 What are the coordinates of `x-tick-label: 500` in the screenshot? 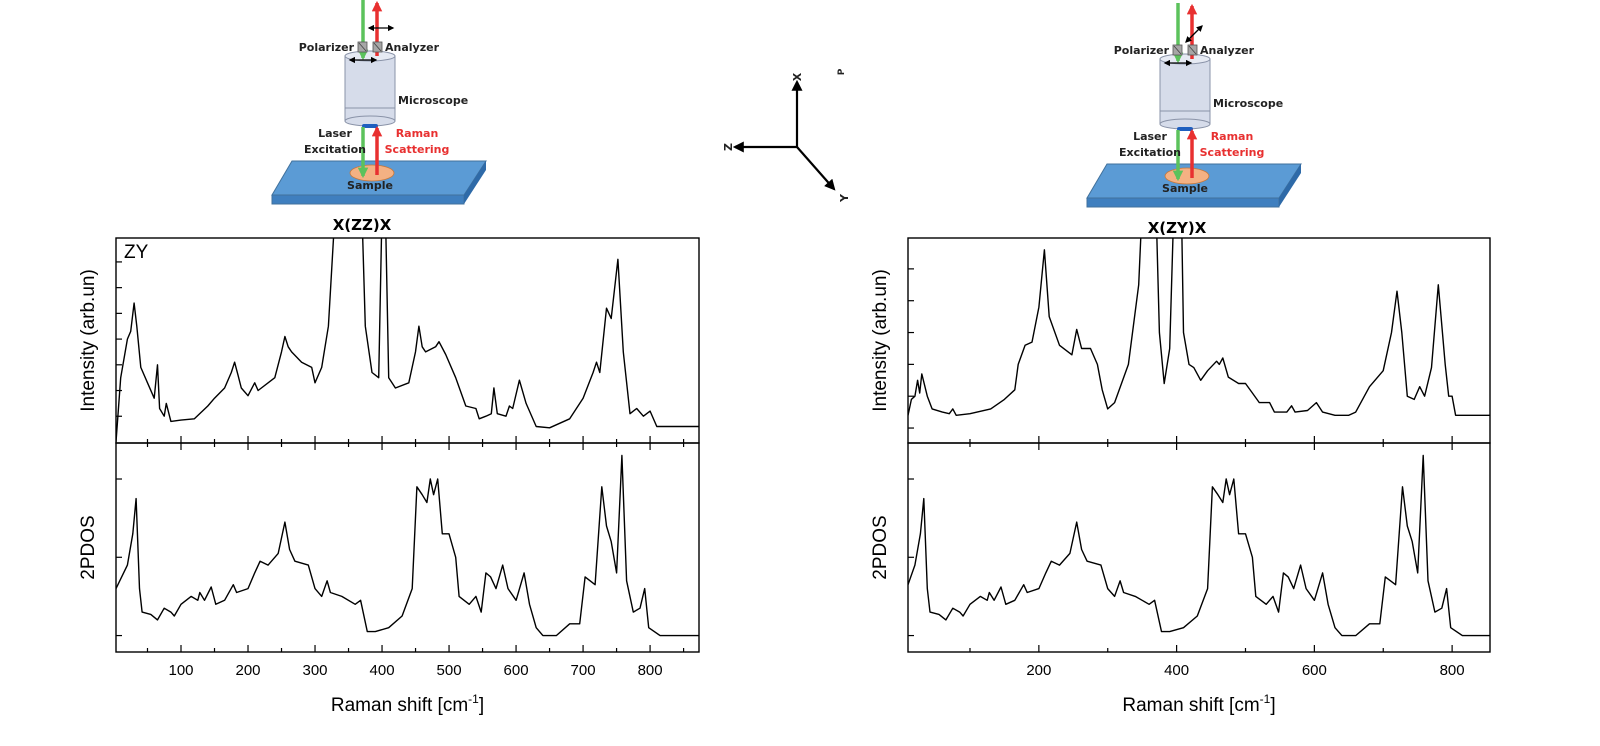 It's located at (449, 670).